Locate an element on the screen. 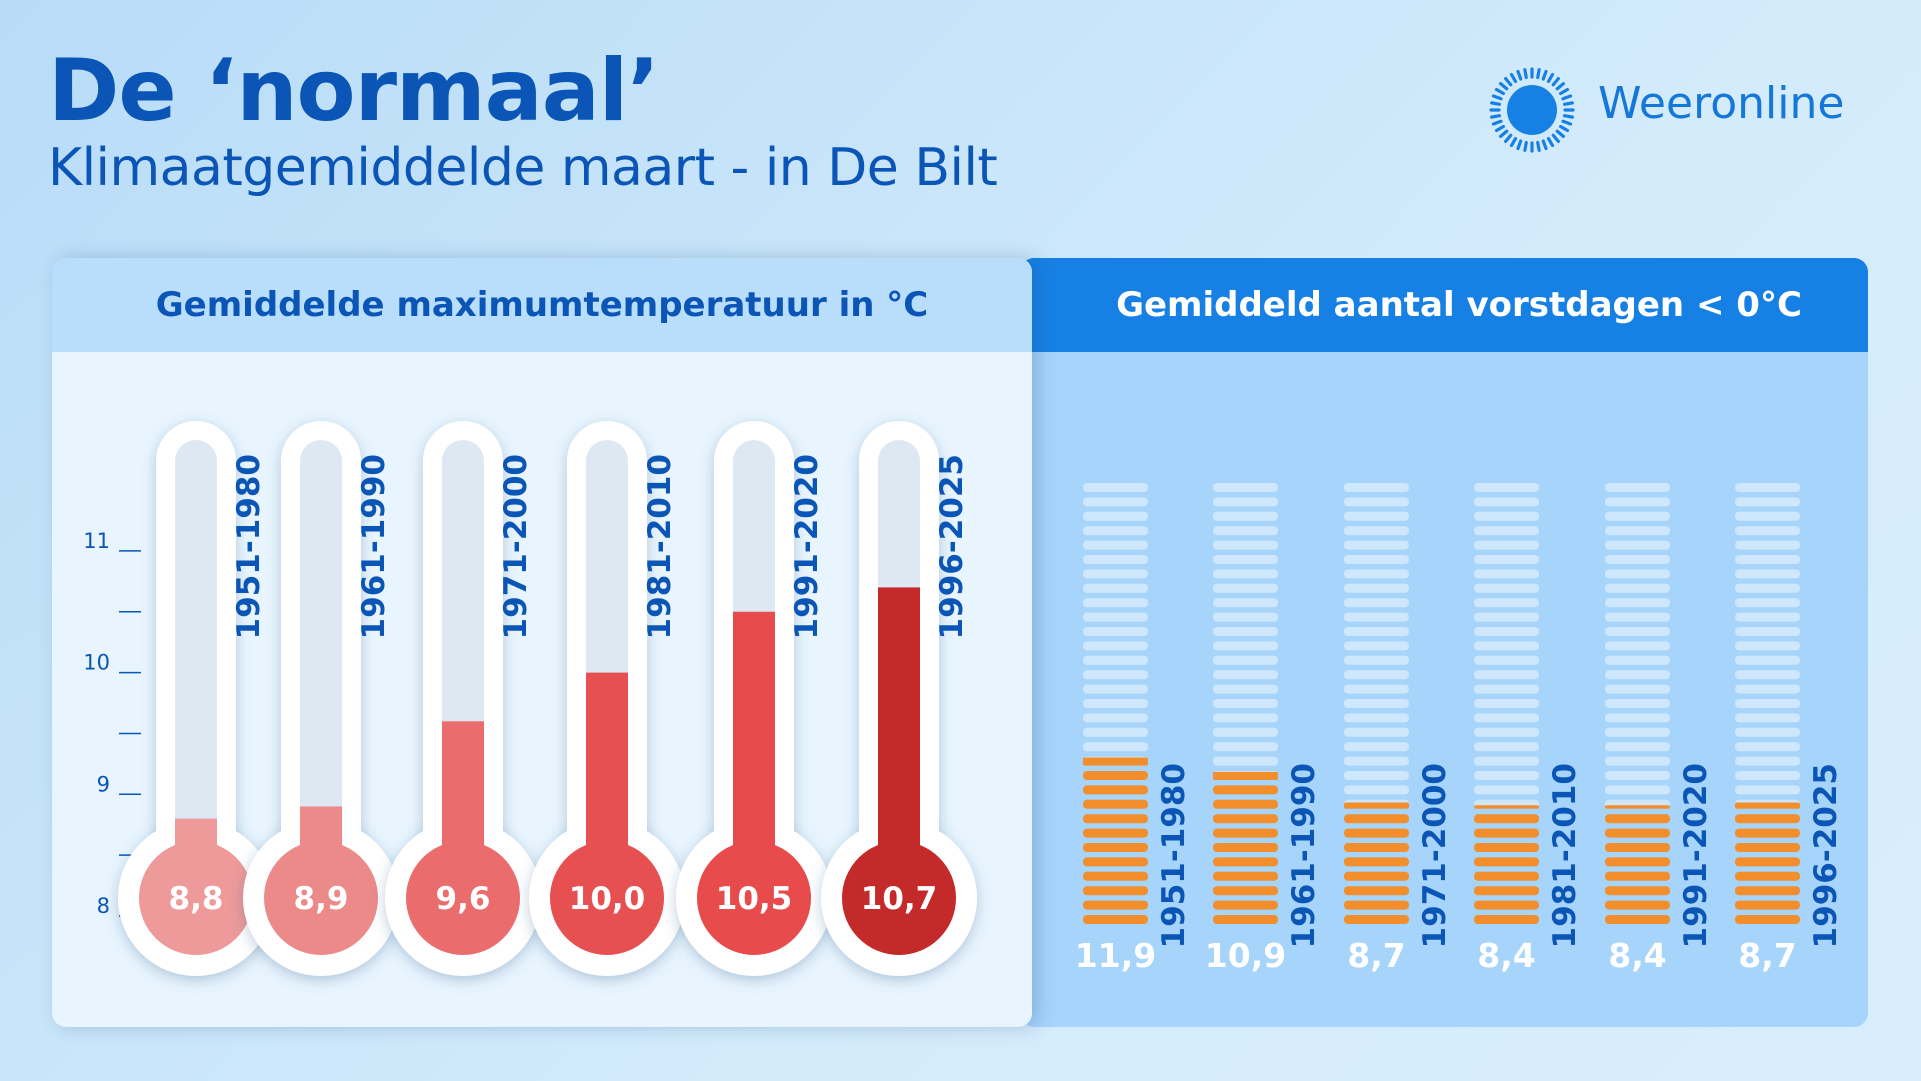  thermometer-tube is located at coordinates (321, 680).